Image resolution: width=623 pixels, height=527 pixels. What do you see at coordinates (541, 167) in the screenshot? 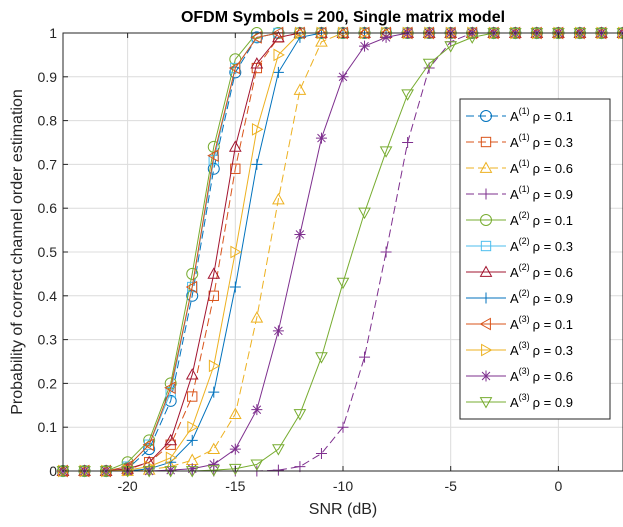
I see `legend-label: A(1) ρ = 0.6` at bounding box center [541, 167].